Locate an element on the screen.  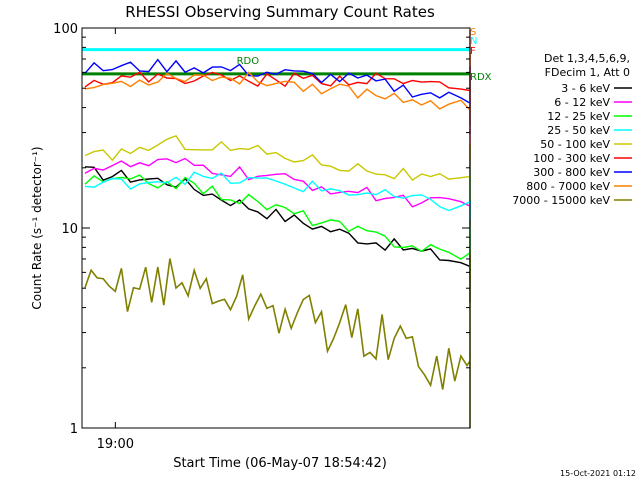
legend-label-4: 50 - 100 keV is located at coordinates (575, 144).